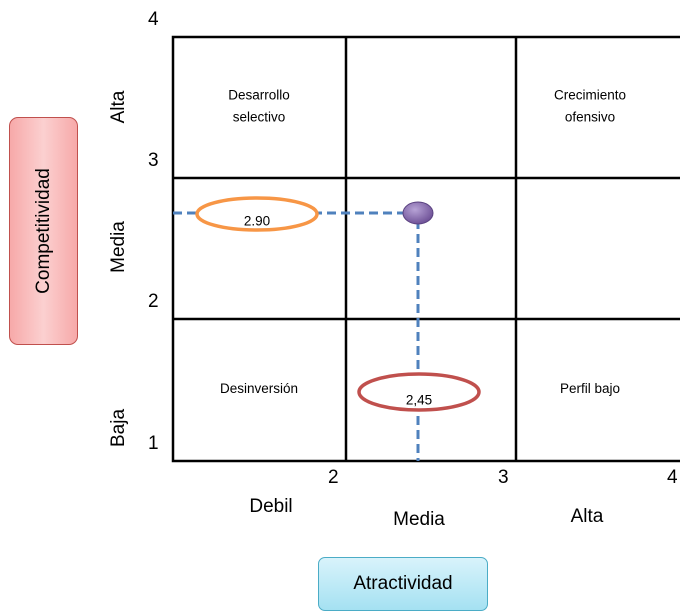 Image resolution: width=680 pixels, height=613 pixels. I want to click on y-tick-3: 3, so click(153, 160).